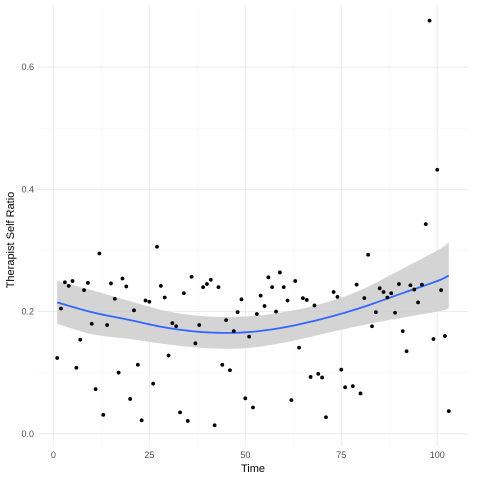 This screenshot has height=480, width=480. What do you see at coordinates (27, 67) in the screenshot?
I see `y-tick-label: 0.6` at bounding box center [27, 67].